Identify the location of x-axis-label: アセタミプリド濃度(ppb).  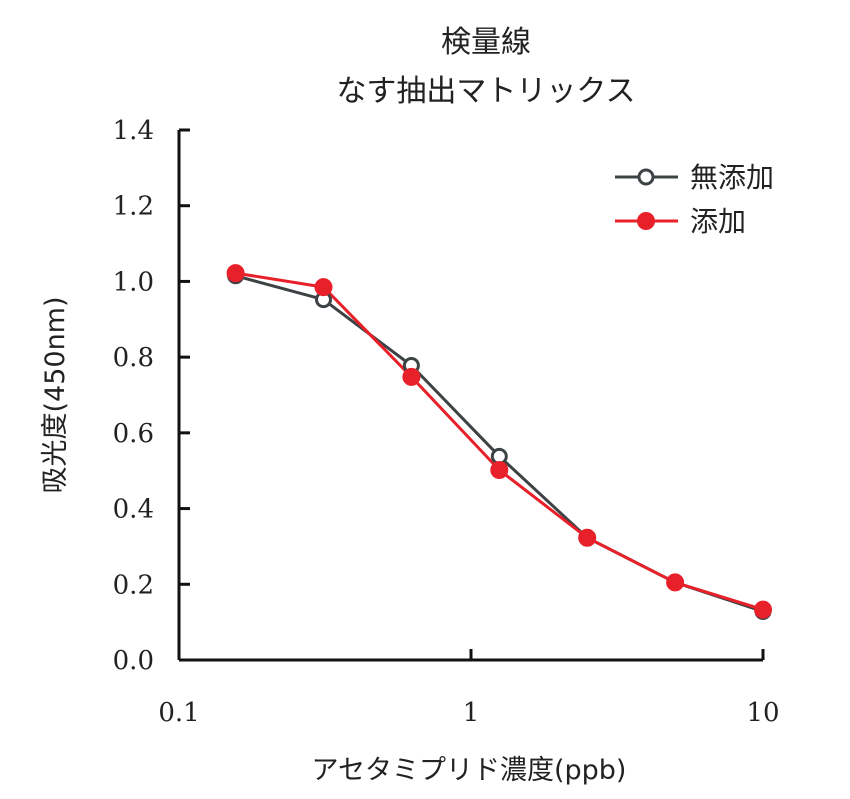
(469, 770).